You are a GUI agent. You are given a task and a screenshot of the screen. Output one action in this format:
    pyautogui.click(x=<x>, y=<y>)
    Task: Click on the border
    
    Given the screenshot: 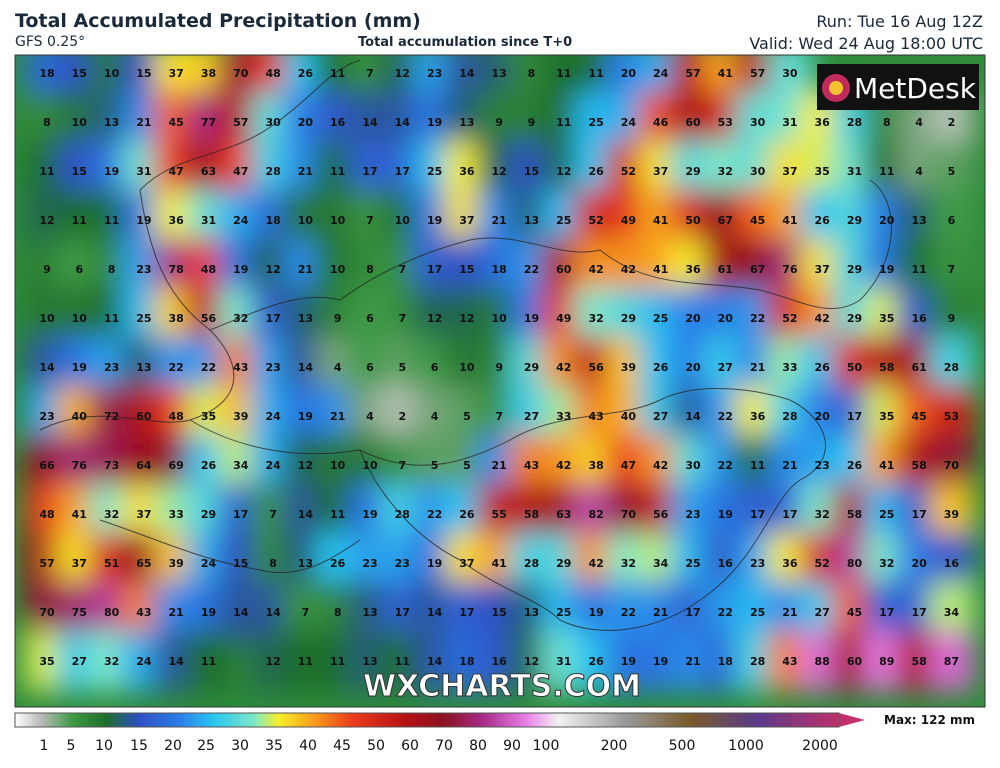 What is the action you would take?
    pyautogui.click(x=250, y=125)
    